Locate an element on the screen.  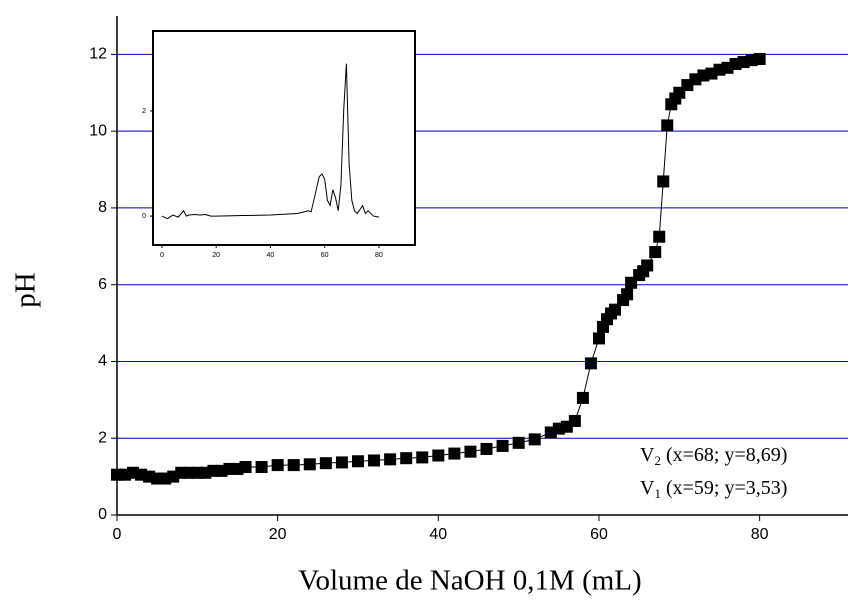
annotation: V2 (x=68; y=8,69) is located at coordinates (713, 456).